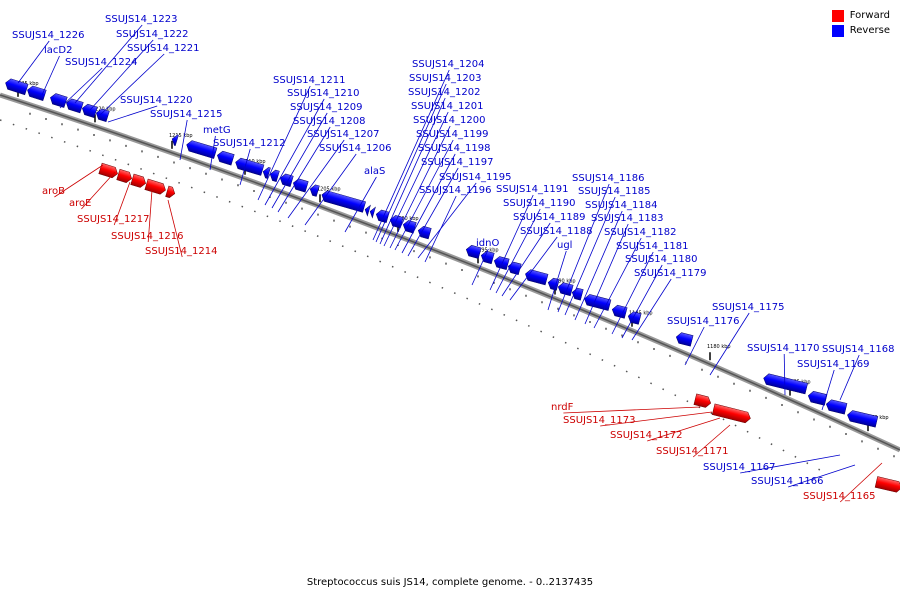 Image resolution: width=900 pixels, height=600 pixels. I want to click on reverse-gene-label: SSUJS14_1179, so click(670, 273).